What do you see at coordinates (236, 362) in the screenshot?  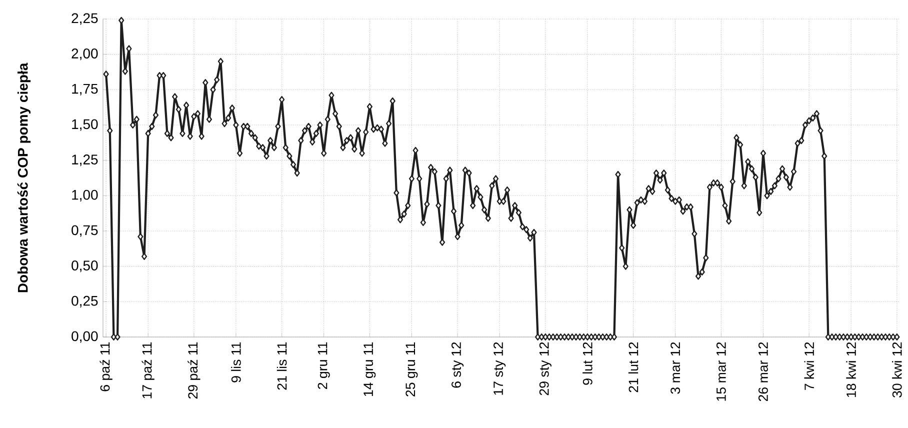 I see `x-tick-label: 9 lis 11` at bounding box center [236, 362].